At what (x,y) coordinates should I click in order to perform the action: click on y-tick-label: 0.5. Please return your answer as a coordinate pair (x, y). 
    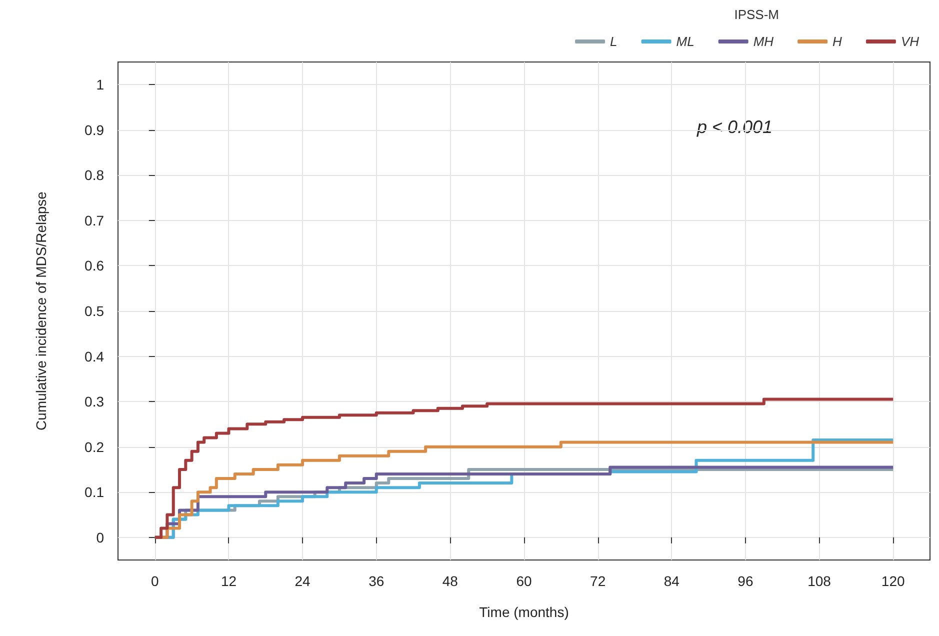
    Looking at the image, I should click on (94, 311).